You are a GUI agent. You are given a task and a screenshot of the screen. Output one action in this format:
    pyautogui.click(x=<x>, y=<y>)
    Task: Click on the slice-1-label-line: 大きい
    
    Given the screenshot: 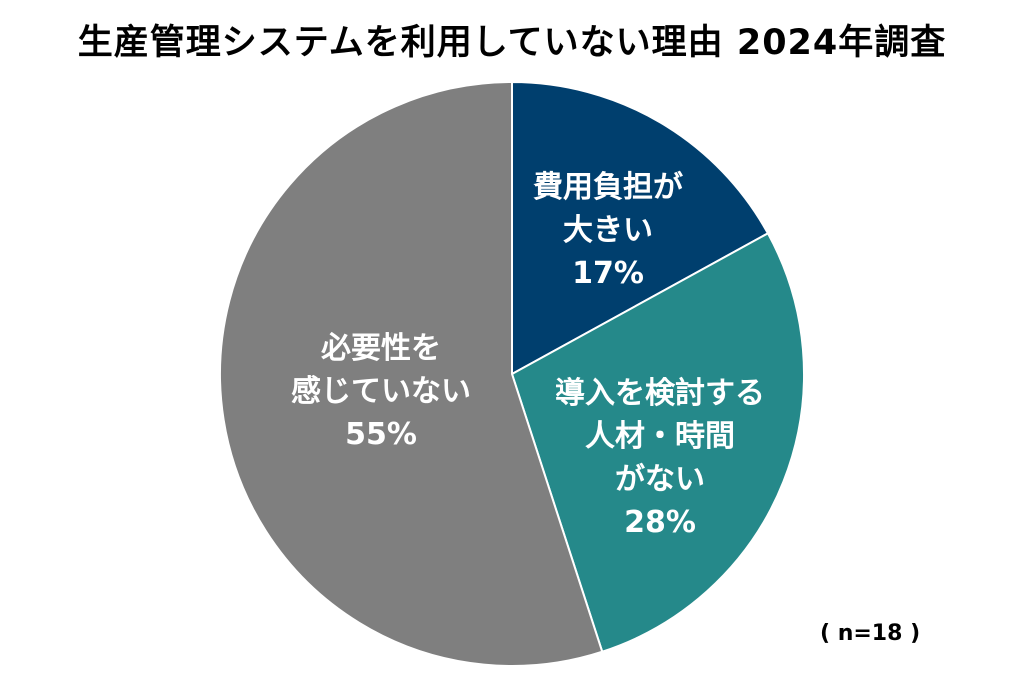 What is the action you would take?
    pyautogui.click(x=608, y=230)
    